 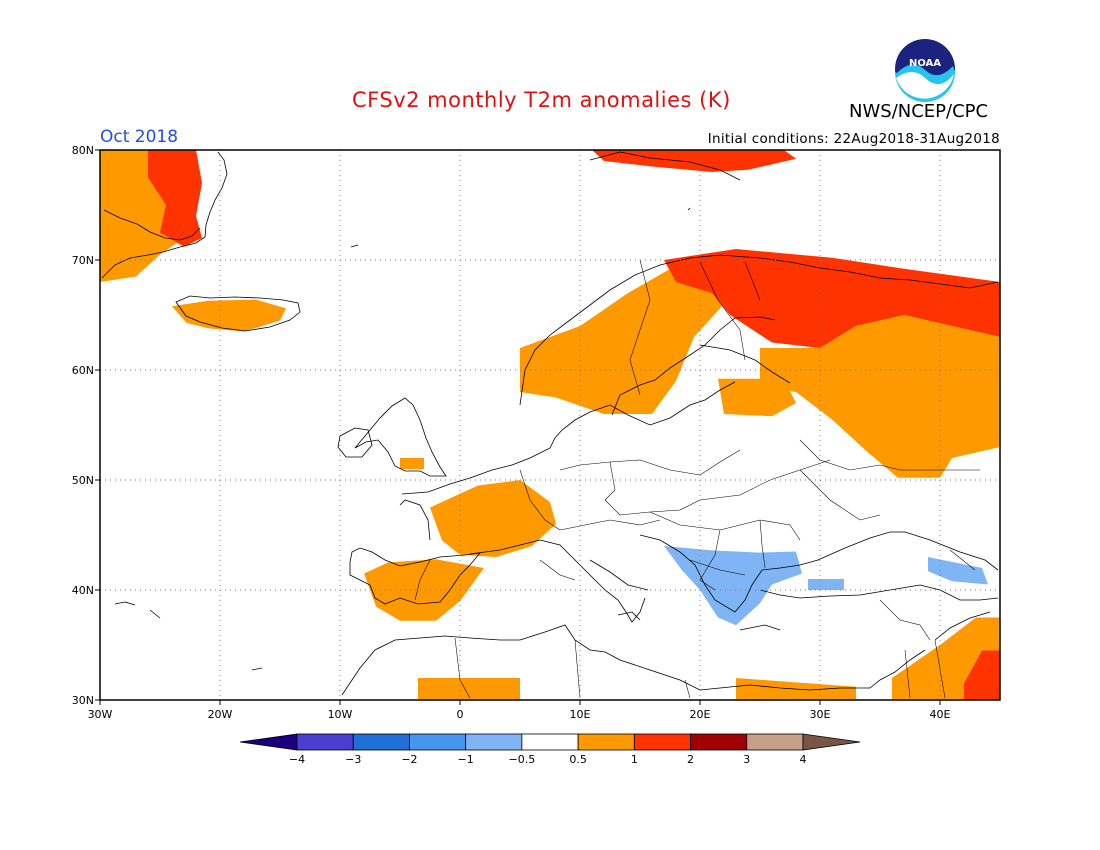 I want to click on colorbar-tick-label: 2, so click(x=690, y=759).